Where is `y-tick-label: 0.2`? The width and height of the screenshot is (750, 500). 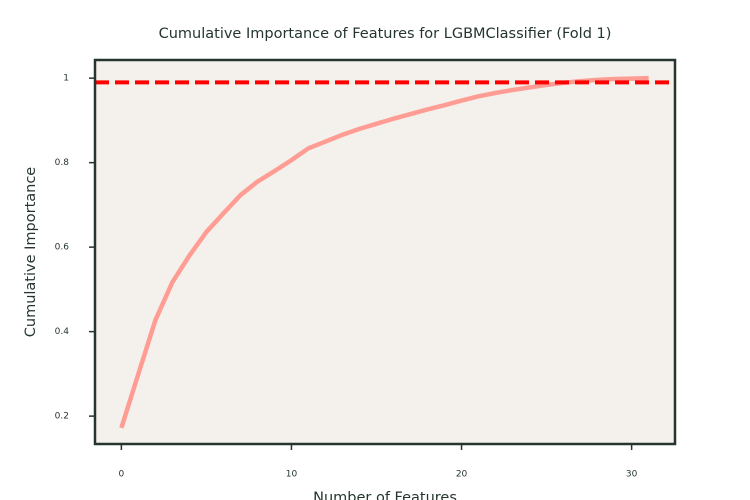 y-tick-label: 0.2 is located at coordinates (62, 417).